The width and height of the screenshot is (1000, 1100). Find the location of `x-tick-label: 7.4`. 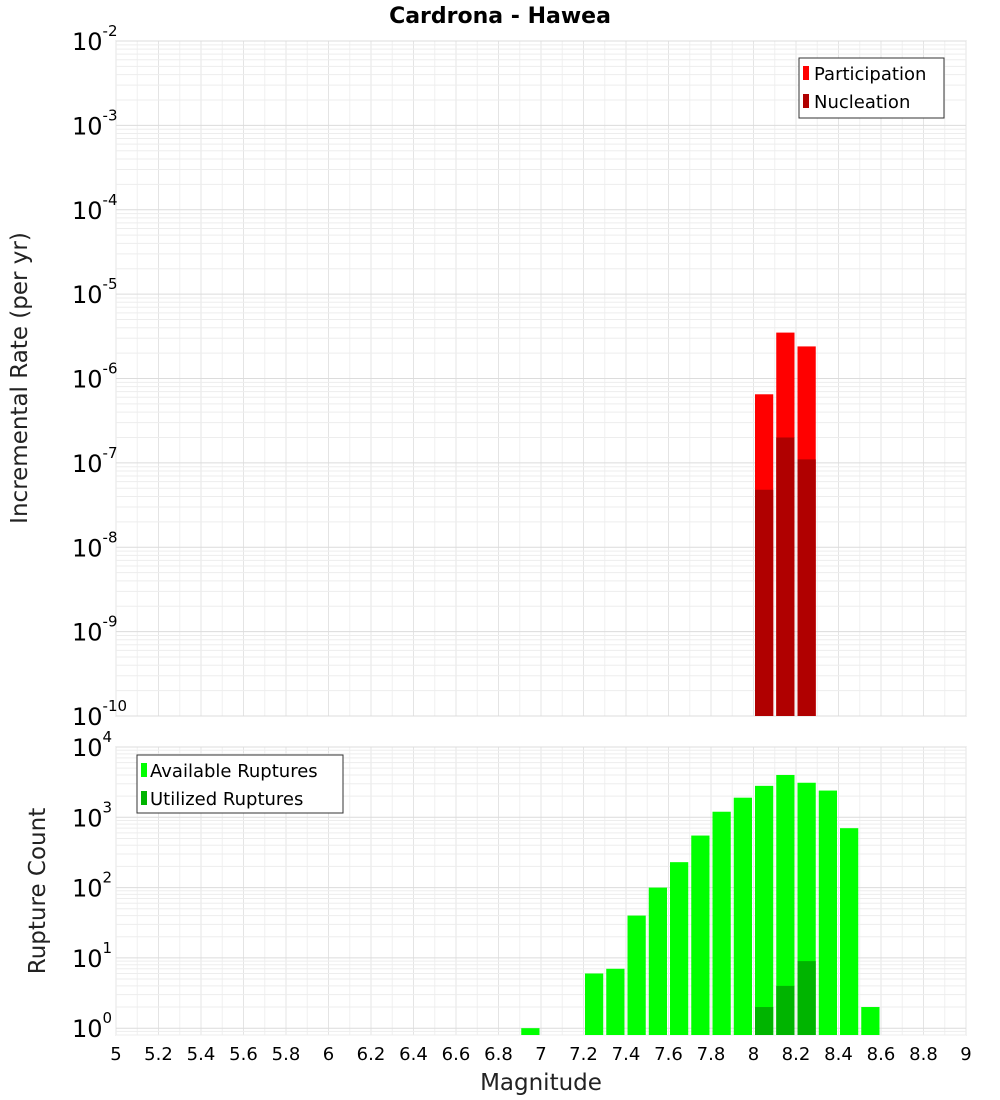

x-tick-label: 7.4 is located at coordinates (626, 1054).